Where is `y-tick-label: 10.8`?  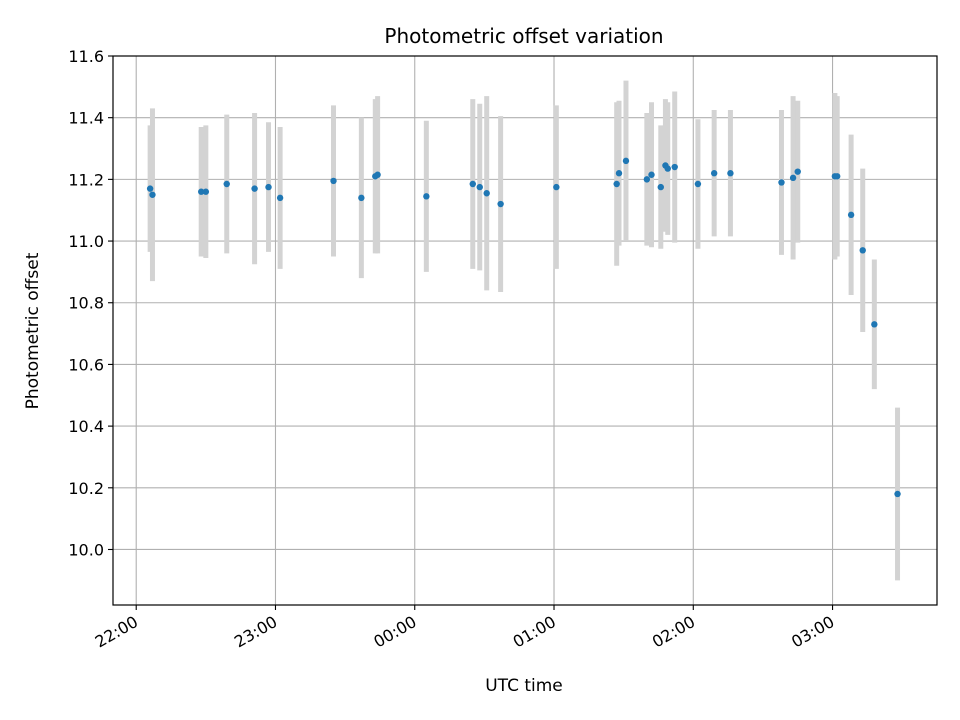
y-tick-label: 10.8 is located at coordinates (86, 303).